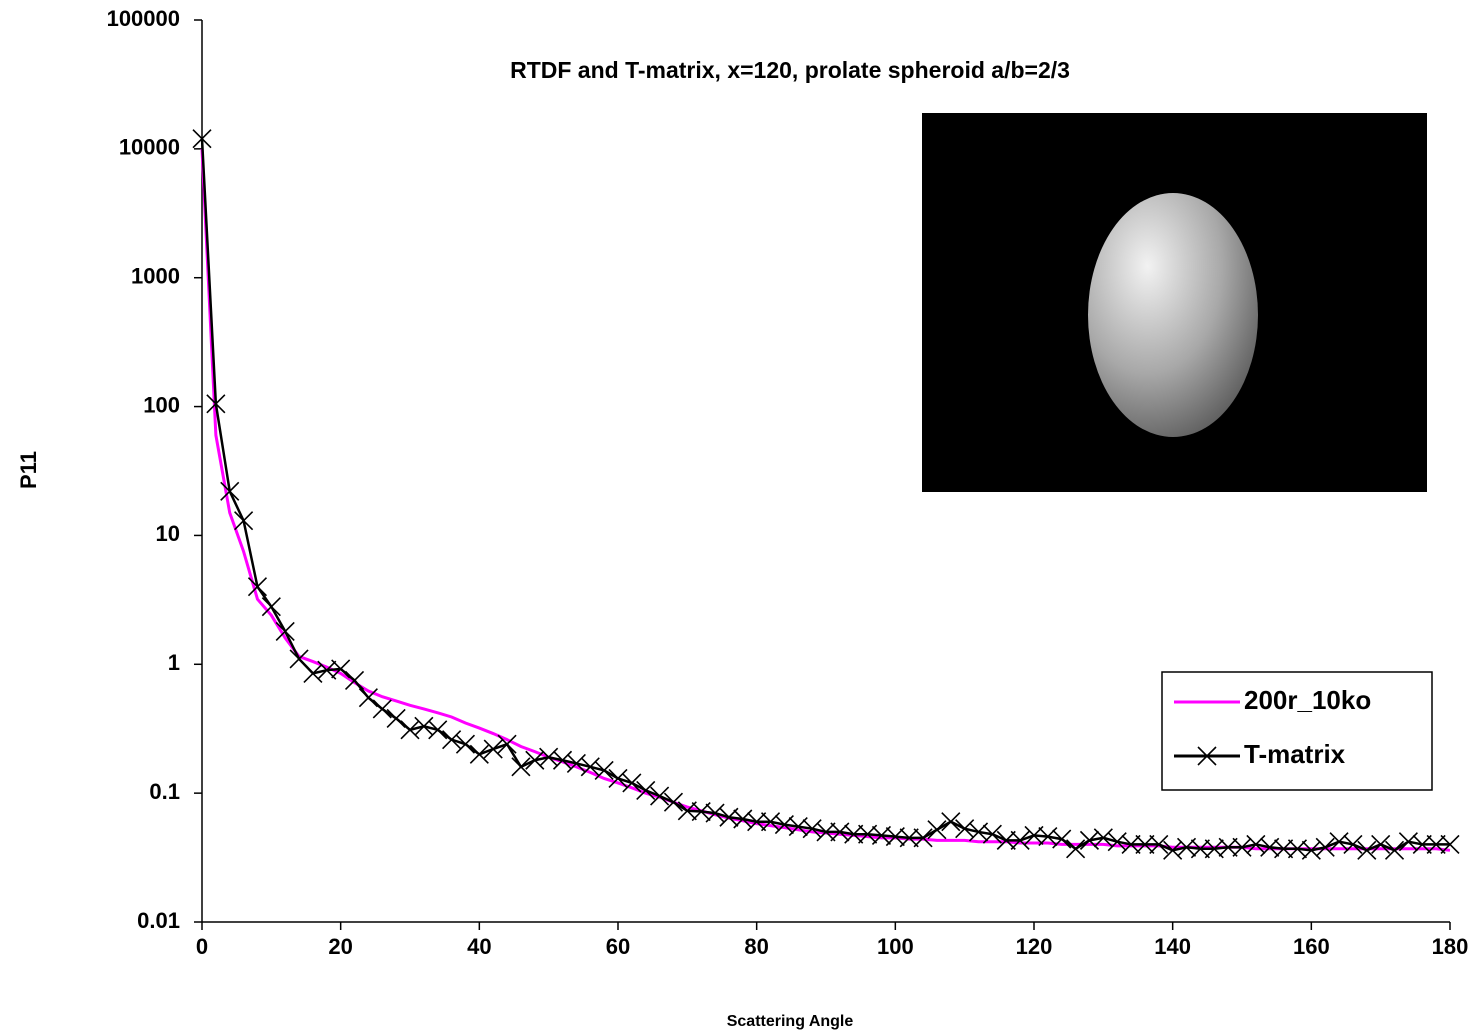 The width and height of the screenshot is (1483, 1034). Describe the element at coordinates (756, 946) in the screenshot. I see `x-tick-label: 80` at that location.